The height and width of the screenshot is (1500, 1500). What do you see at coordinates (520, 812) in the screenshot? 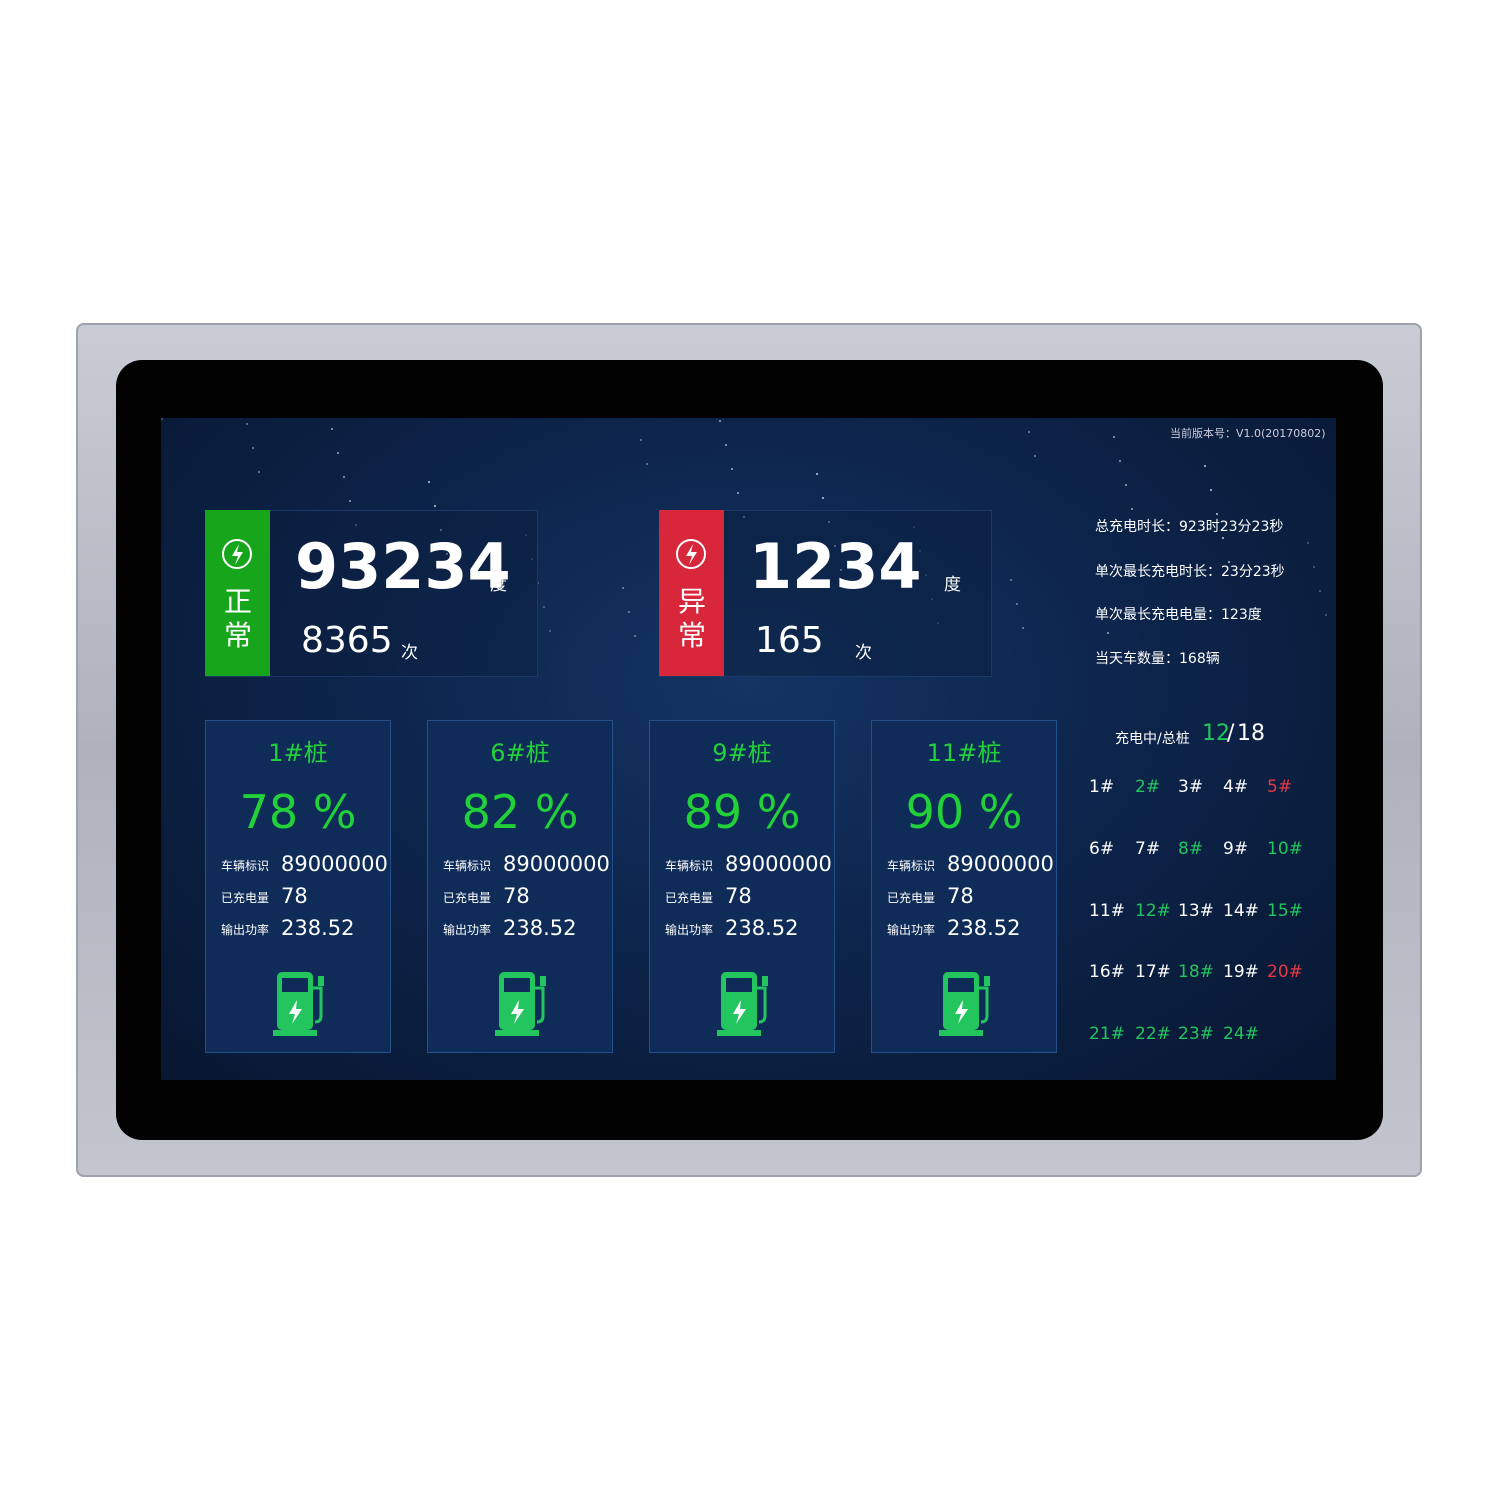
I see `pile-percent: 82 %` at bounding box center [520, 812].